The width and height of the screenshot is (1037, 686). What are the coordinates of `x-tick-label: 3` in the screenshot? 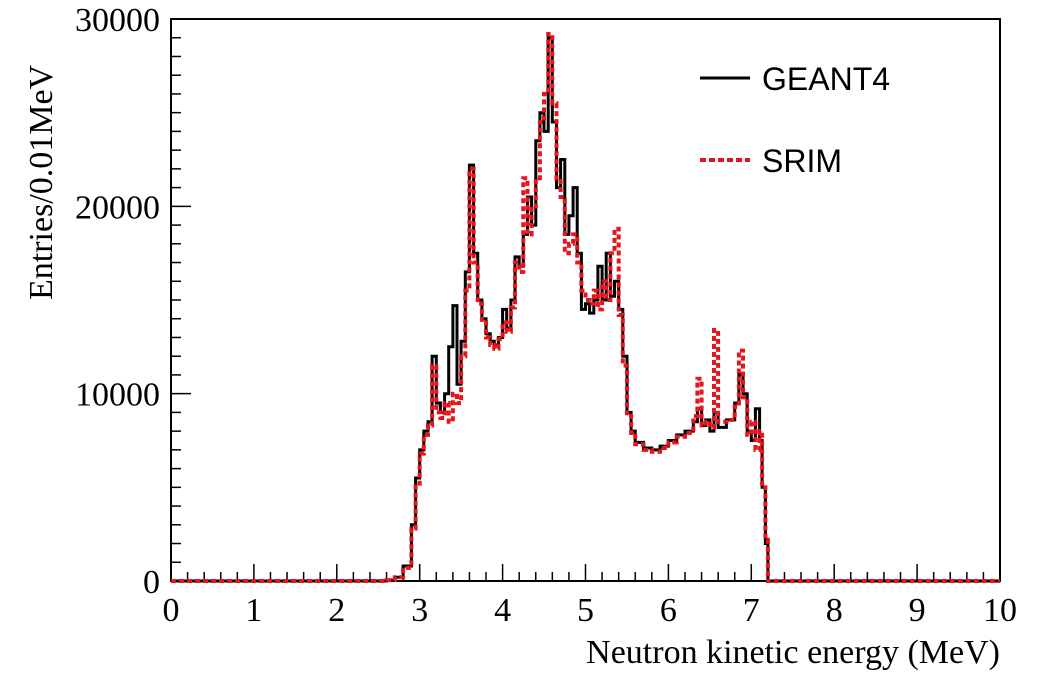 It's located at (419, 610).